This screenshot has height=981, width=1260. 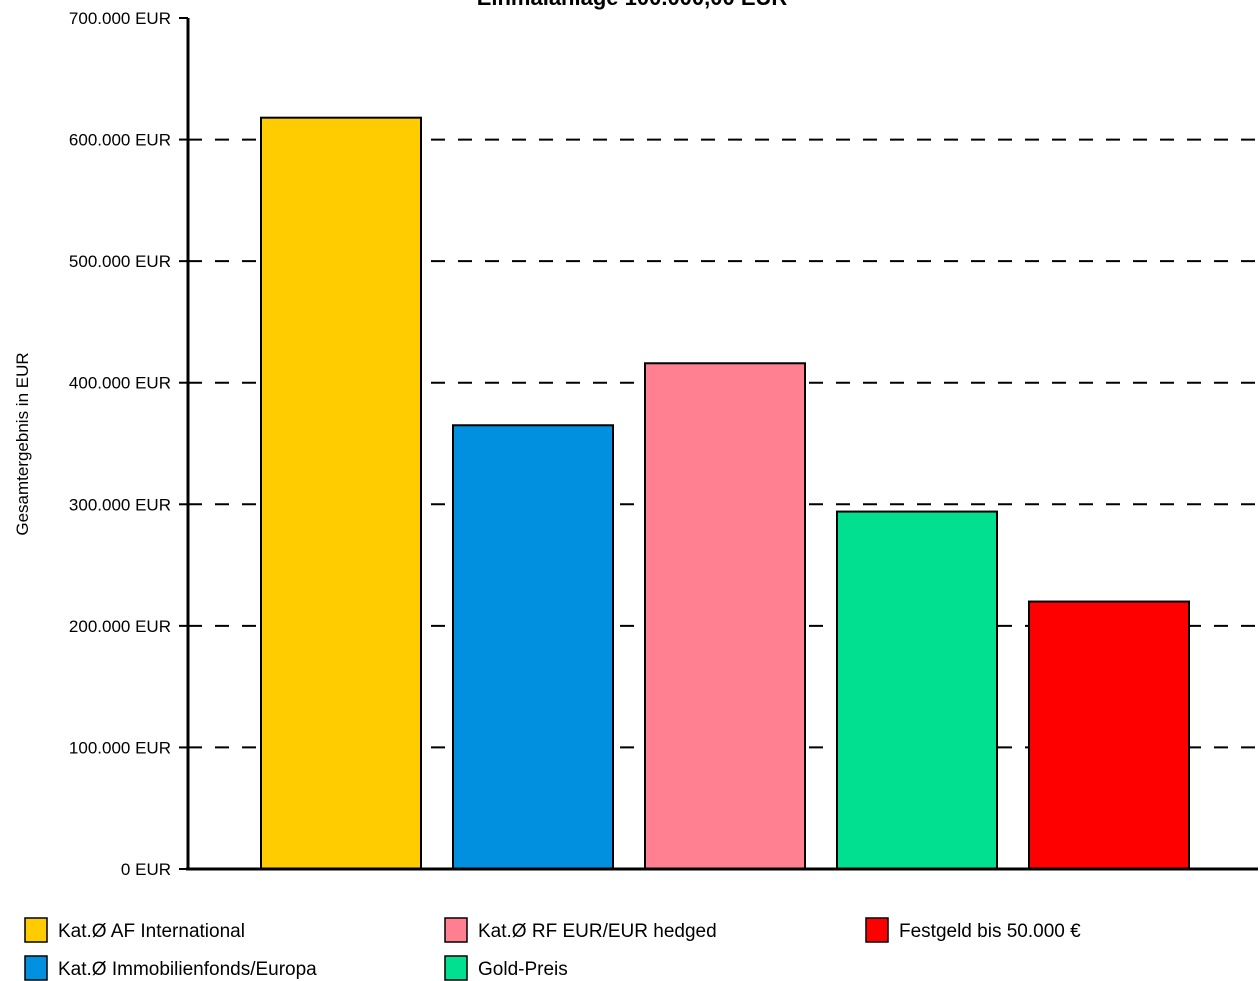 What do you see at coordinates (120, 747) in the screenshot?
I see `y-tick-label: 100.000 EUR` at bounding box center [120, 747].